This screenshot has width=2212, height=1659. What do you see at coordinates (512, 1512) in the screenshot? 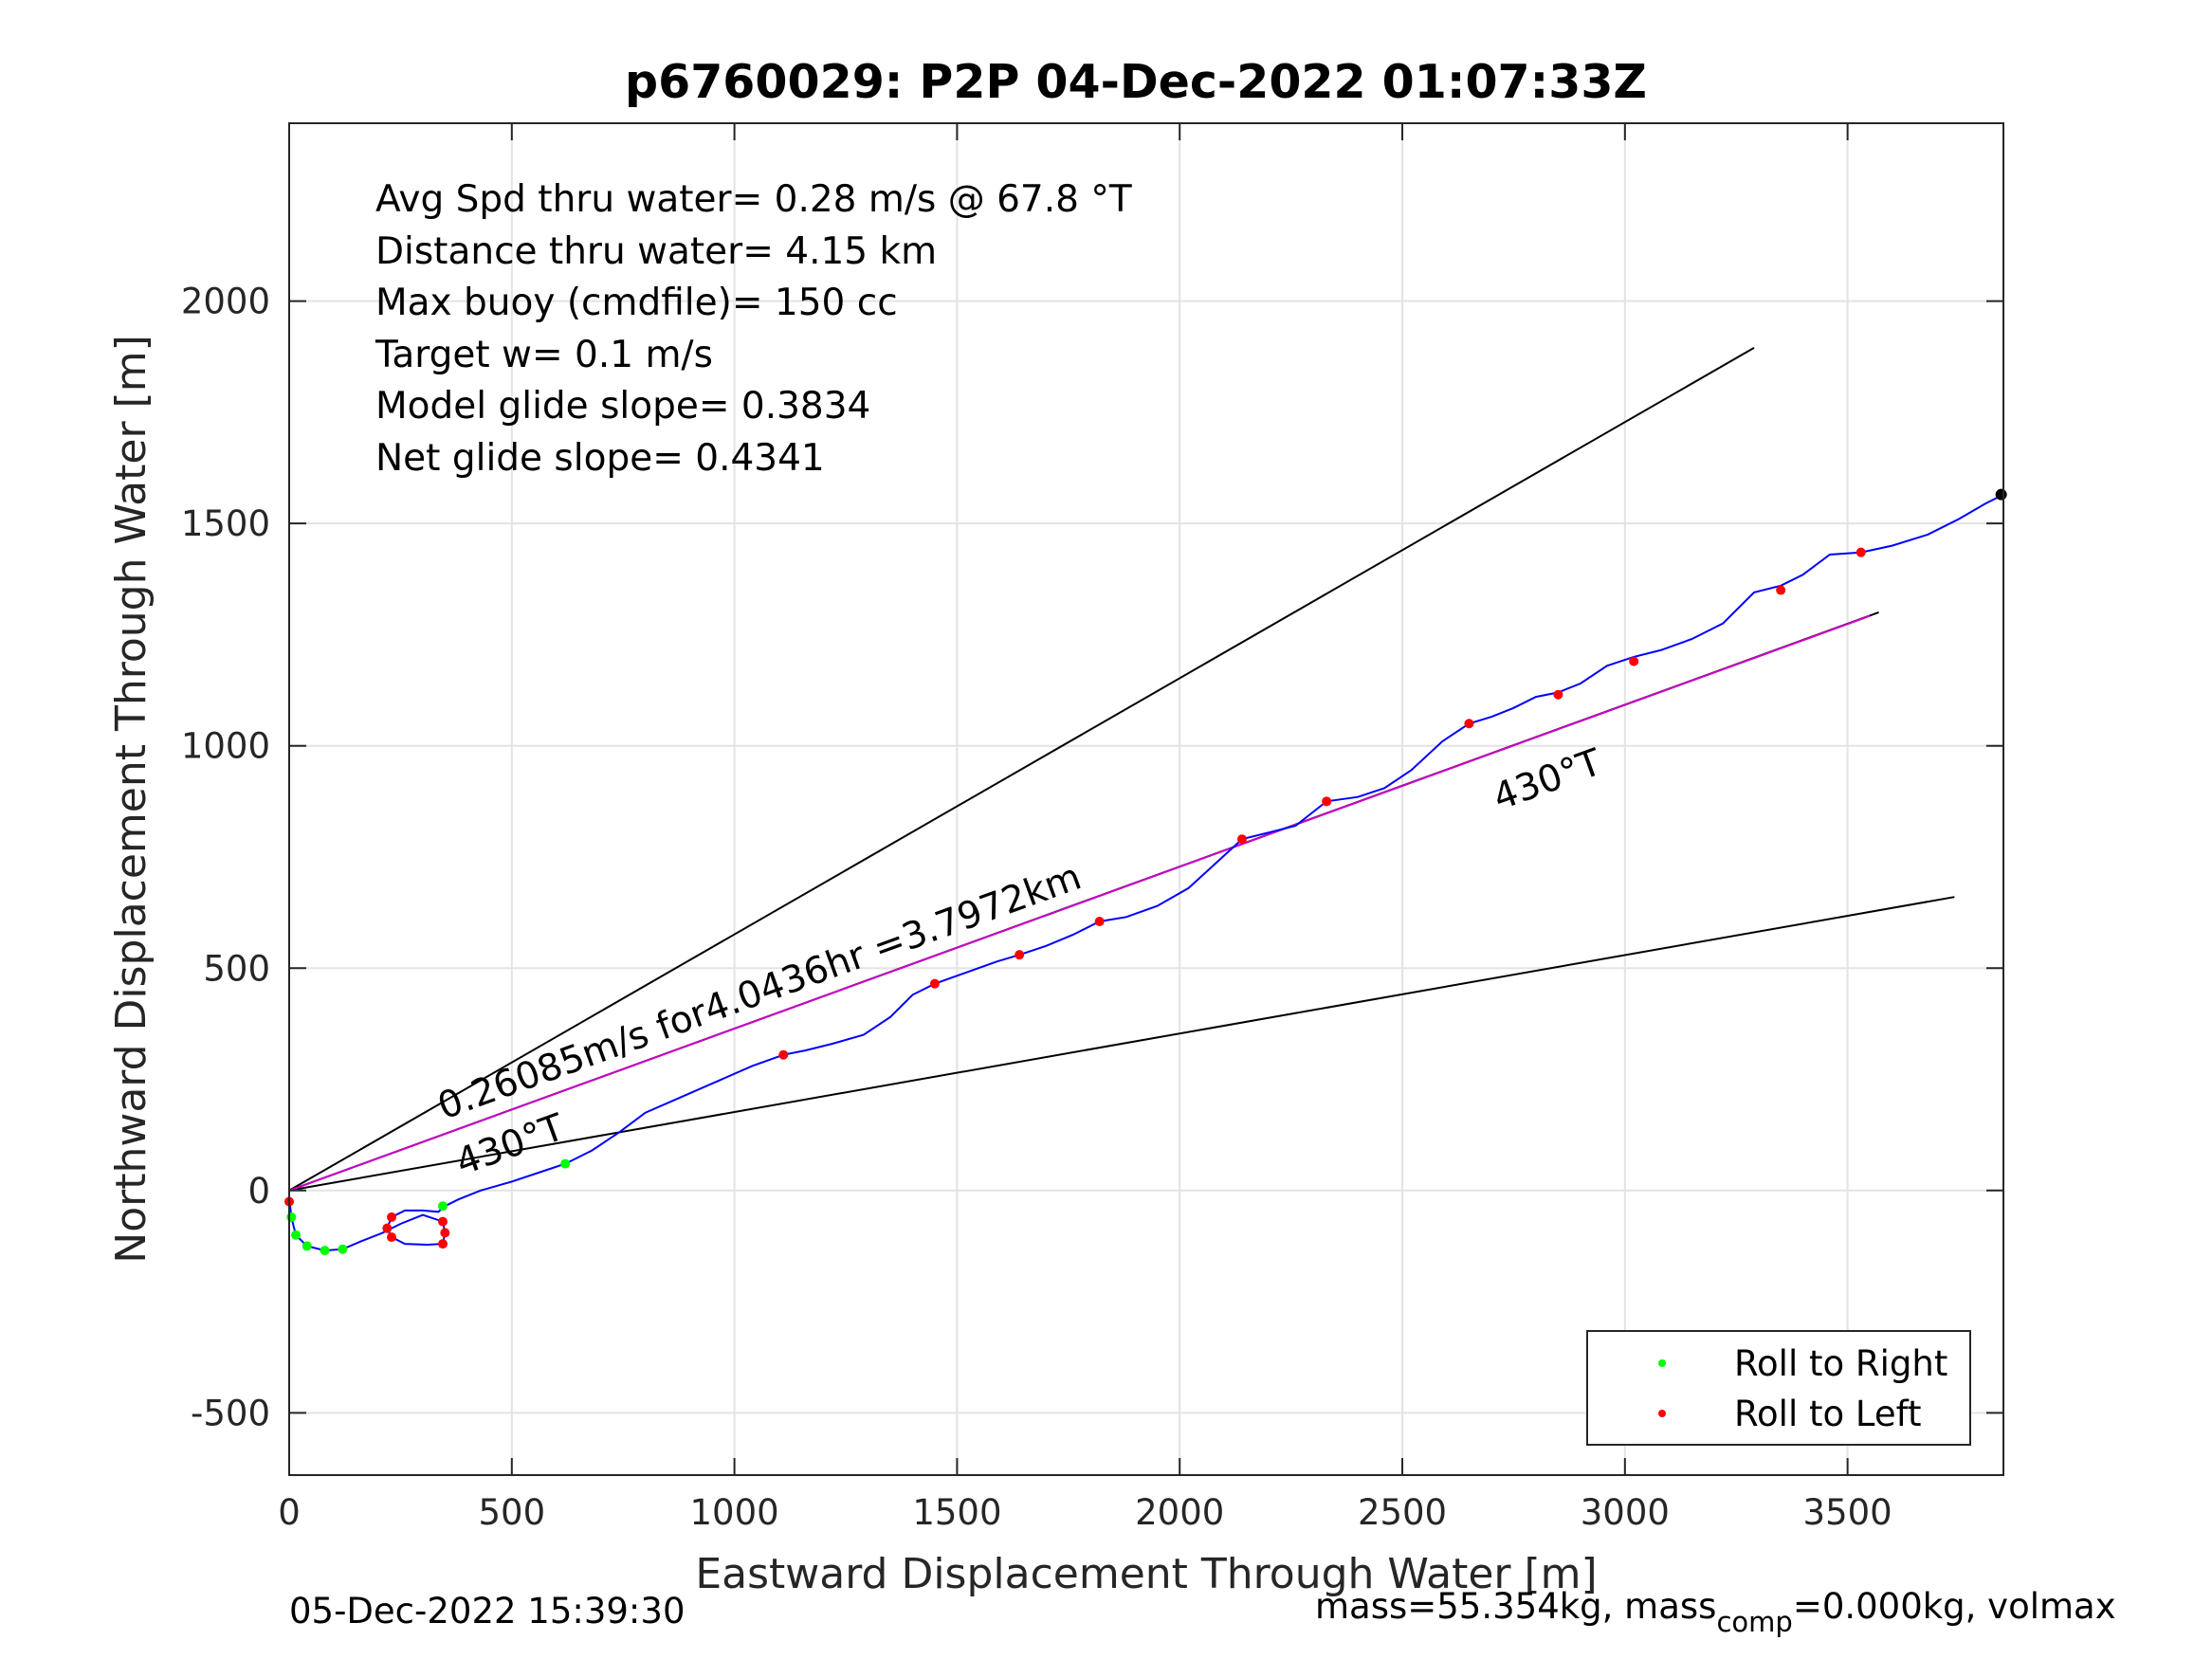
I see `x-tick-label: 500` at bounding box center [512, 1512].